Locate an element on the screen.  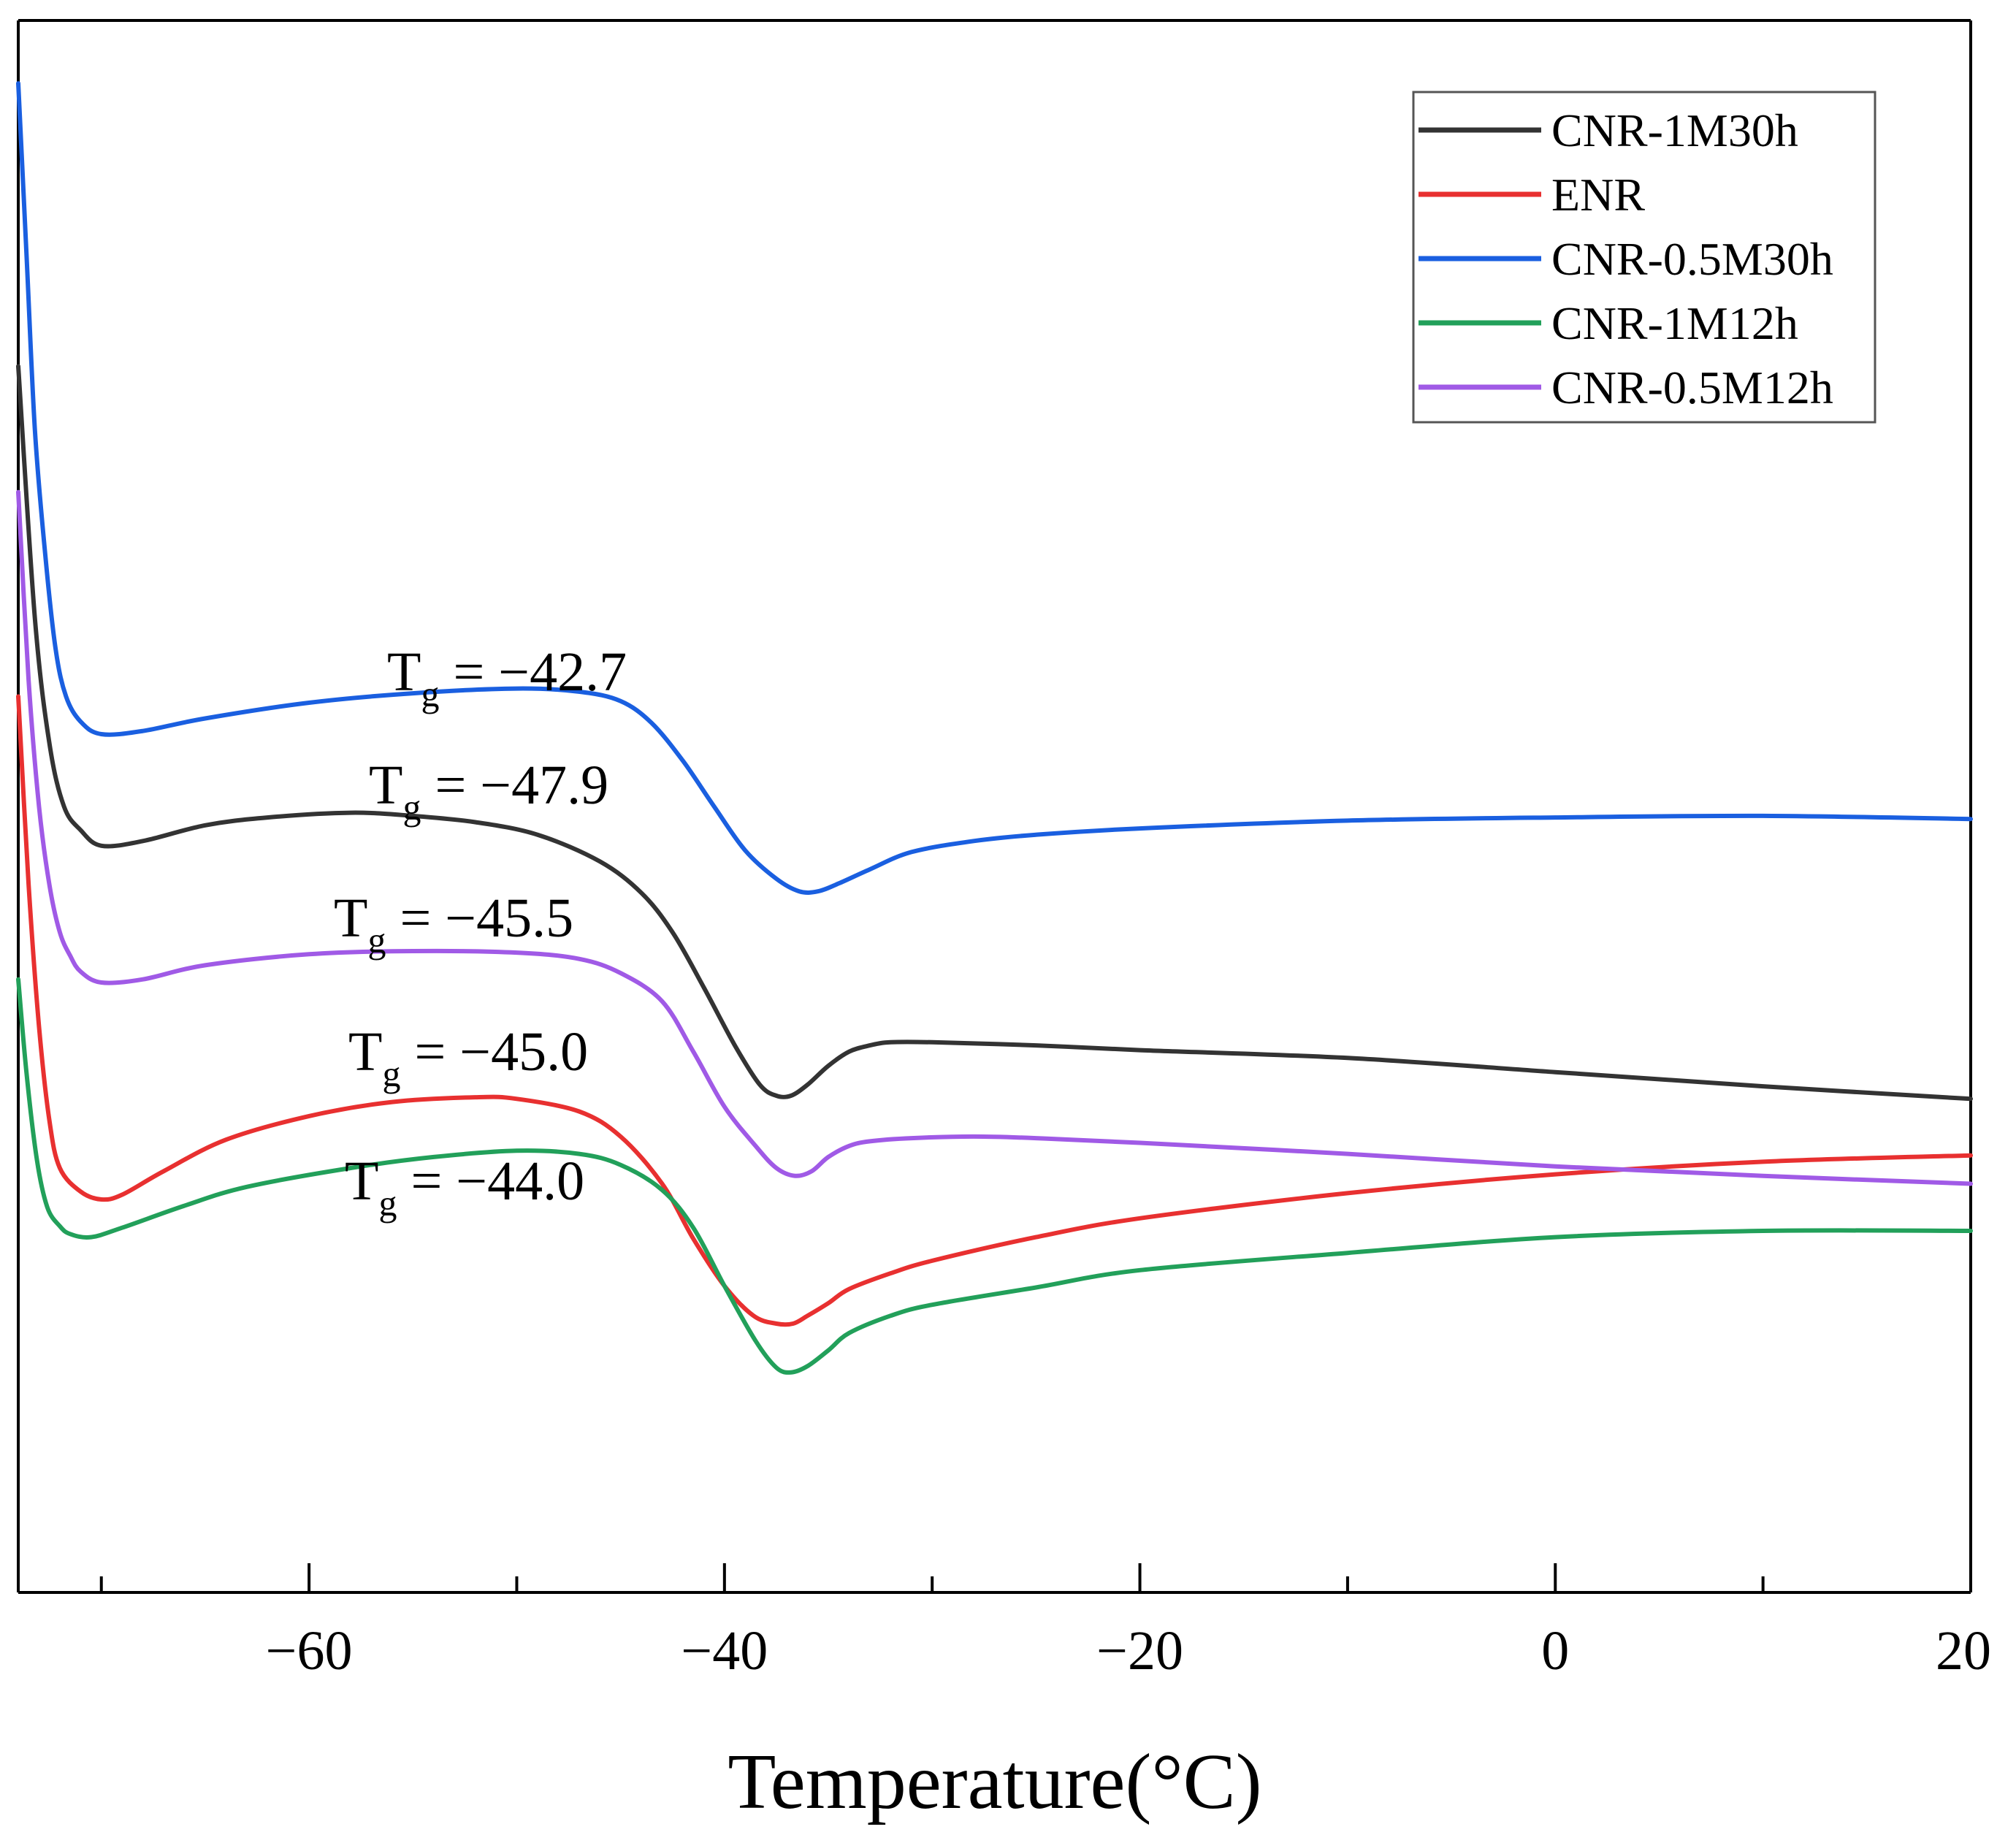
tg-annotation-cnr-1m30h: Tg = −47.9 is located at coordinates (488, 791).